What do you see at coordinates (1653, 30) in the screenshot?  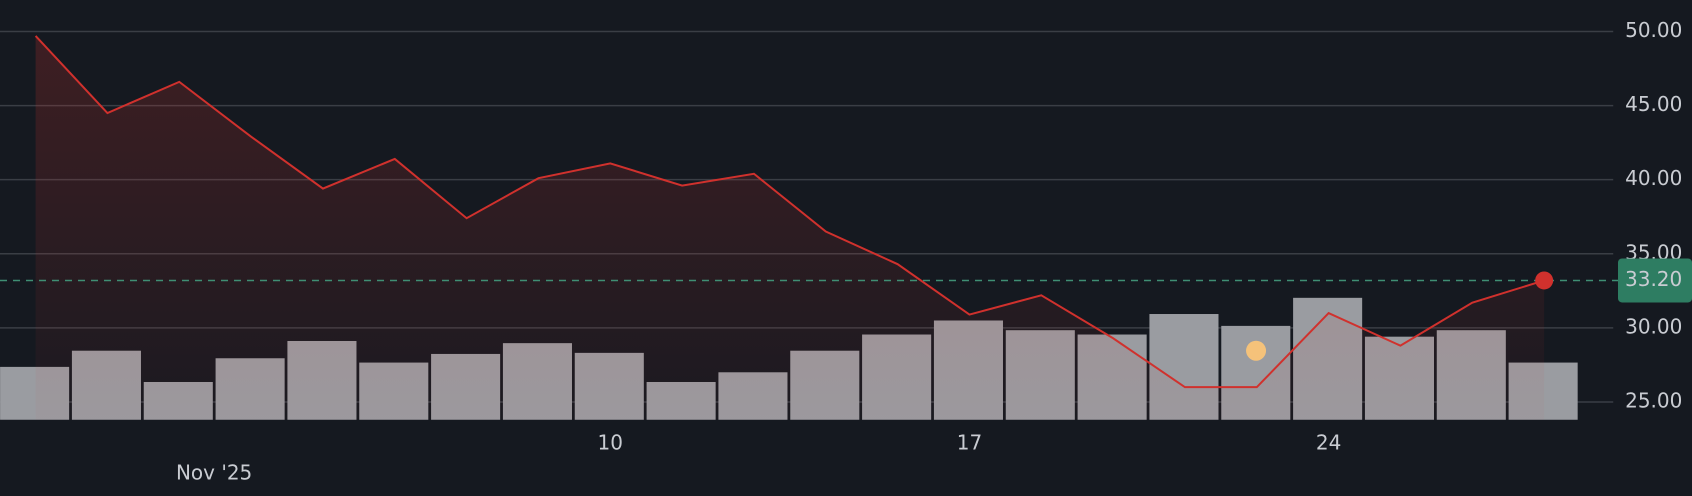 I see `y-tick-label: 50.00` at bounding box center [1653, 30].